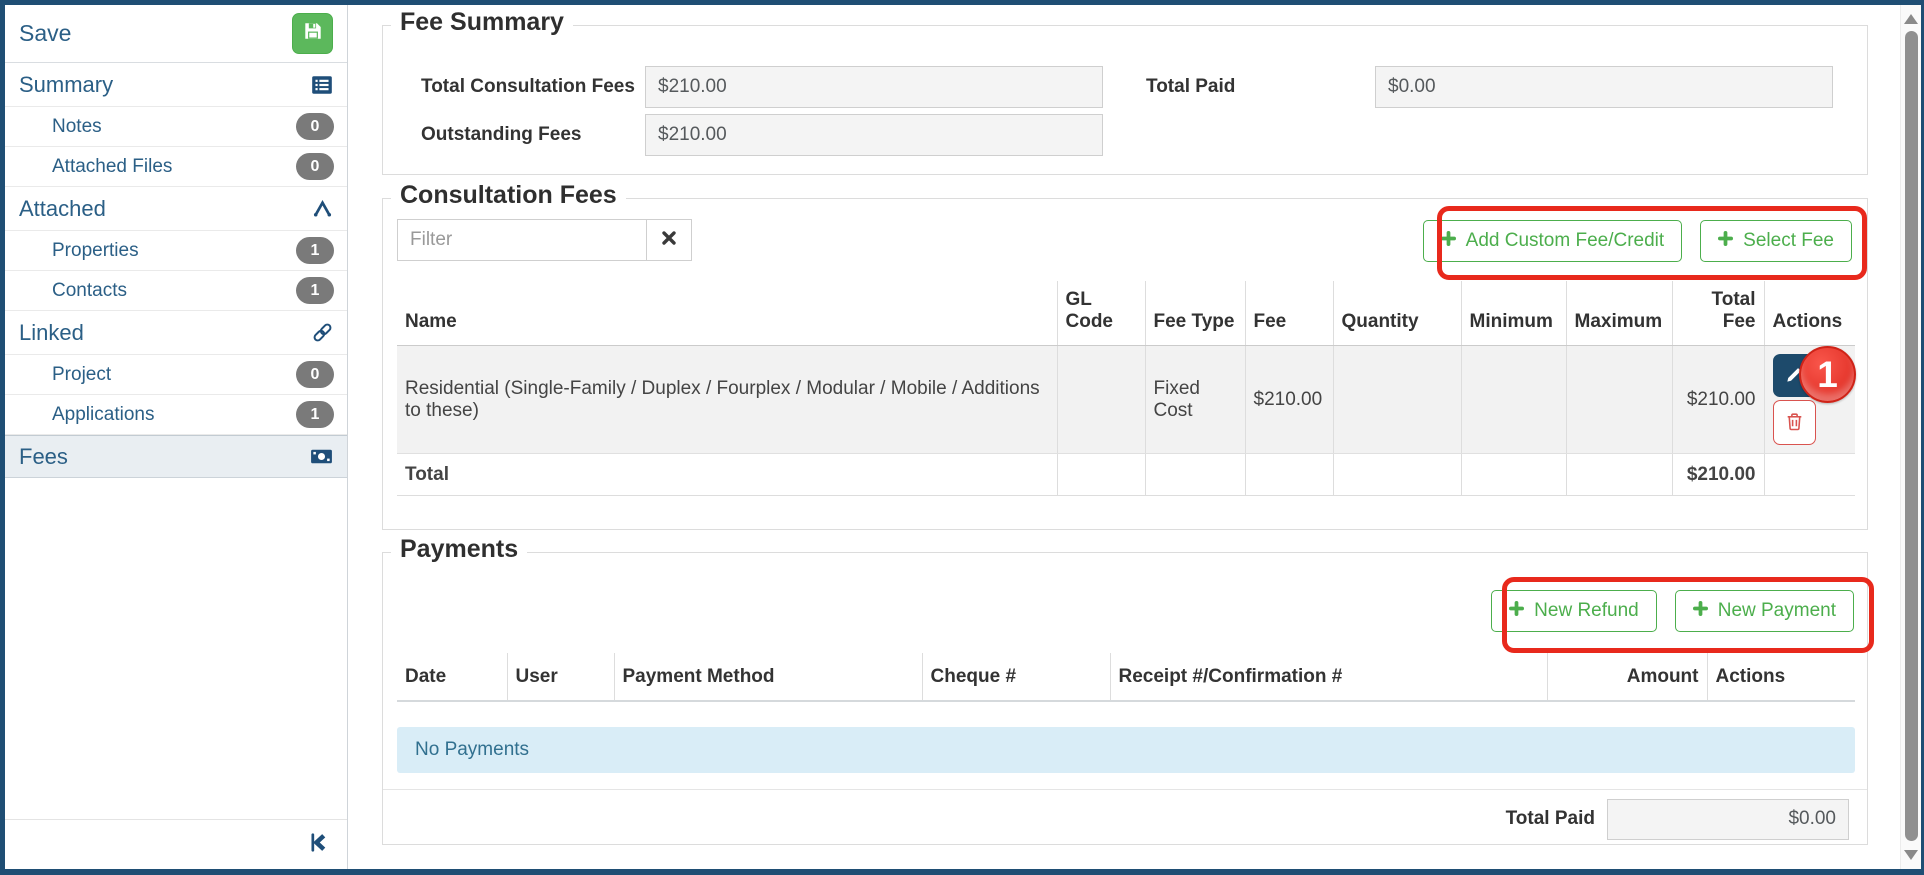 The height and width of the screenshot is (875, 1924). I want to click on scrollbar-thumb, so click(1911, 436).